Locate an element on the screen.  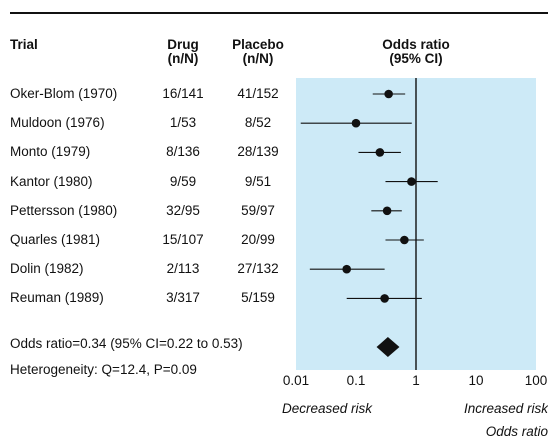
header-or-line1: Odds ratio is located at coordinates (416, 44).